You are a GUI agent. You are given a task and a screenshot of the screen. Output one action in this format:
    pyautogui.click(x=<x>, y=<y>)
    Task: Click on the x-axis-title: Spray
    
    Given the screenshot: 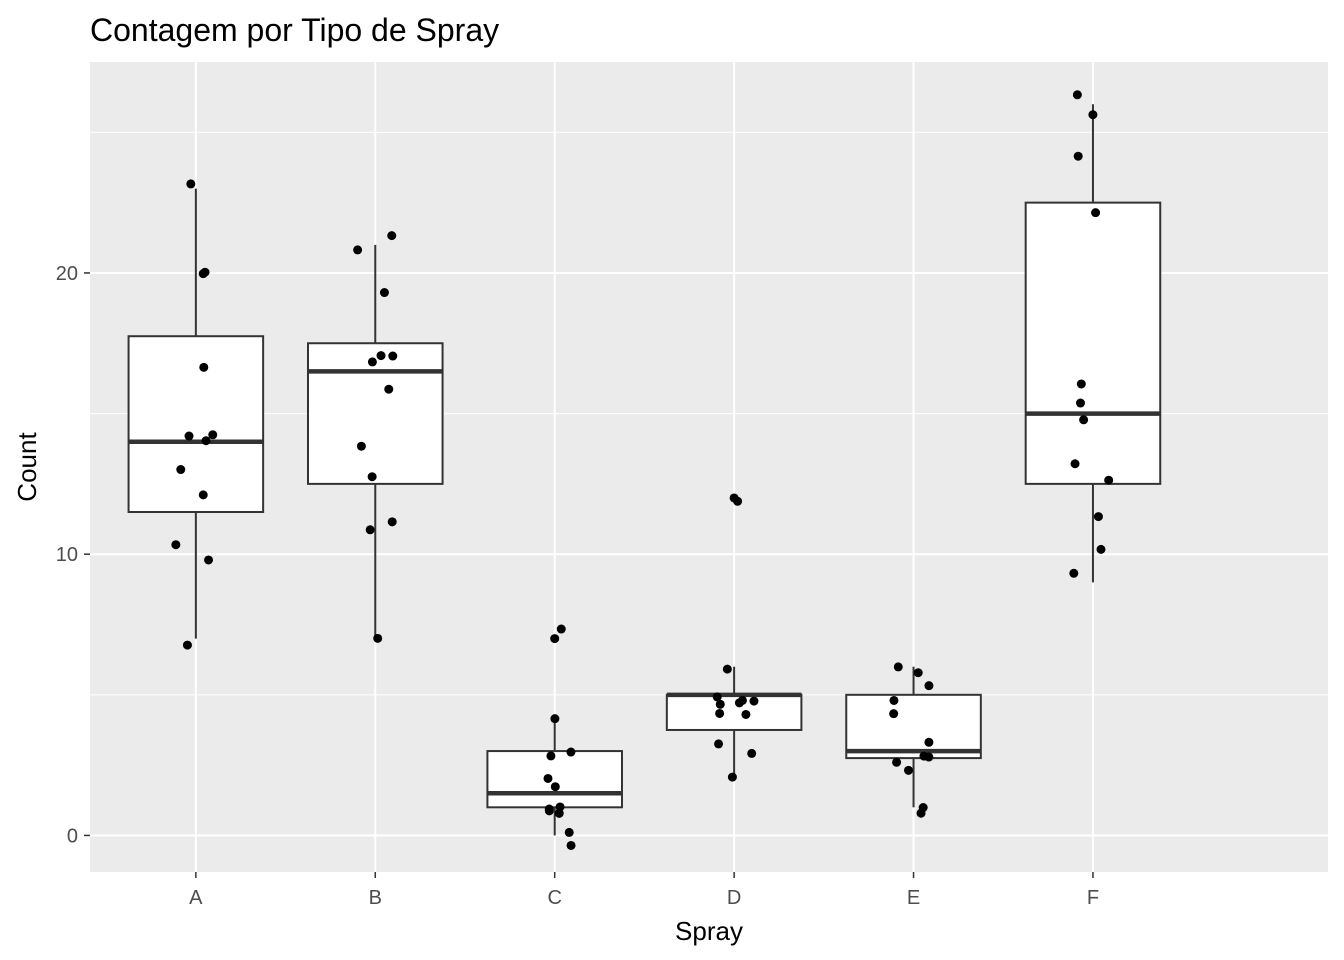 What is the action you would take?
    pyautogui.click(x=709, y=931)
    